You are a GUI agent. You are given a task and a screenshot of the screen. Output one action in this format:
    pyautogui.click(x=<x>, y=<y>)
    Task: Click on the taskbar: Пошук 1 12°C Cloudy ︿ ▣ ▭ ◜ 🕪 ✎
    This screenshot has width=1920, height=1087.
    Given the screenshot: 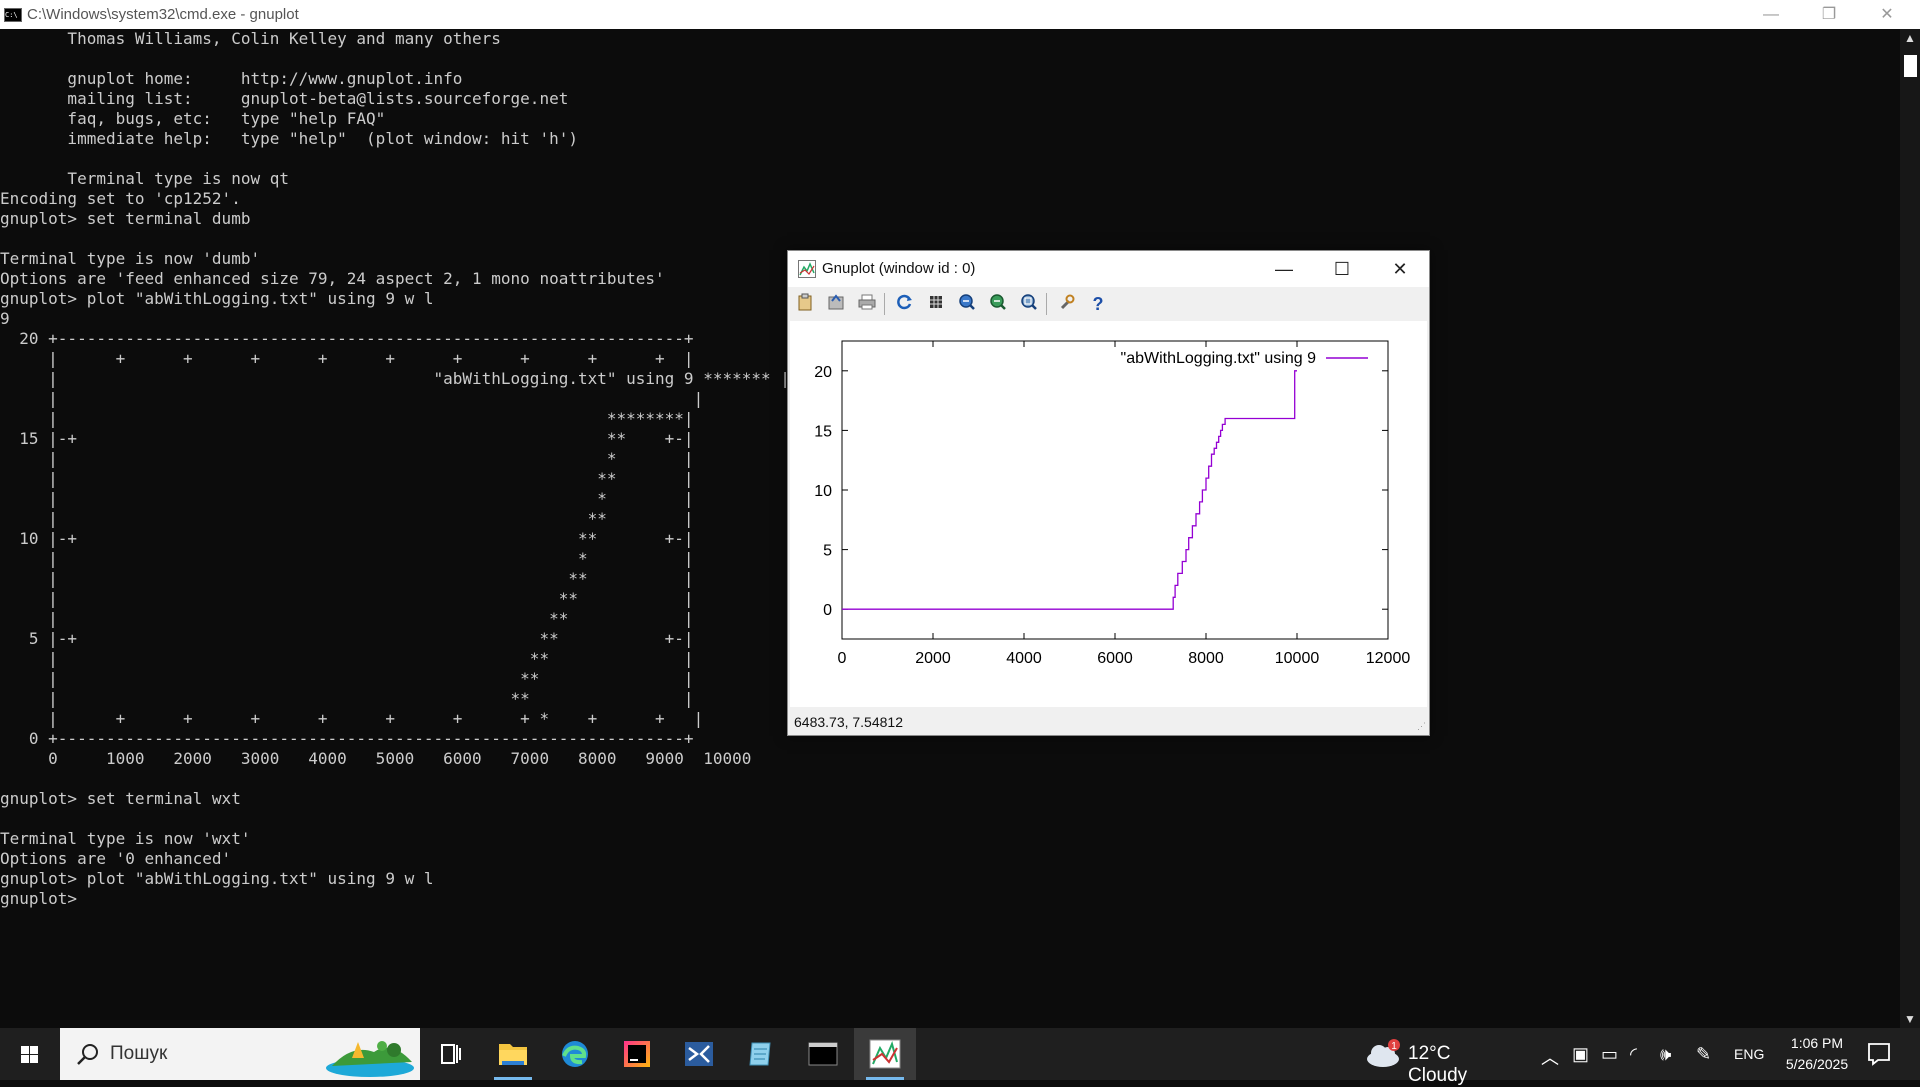 What is the action you would take?
    pyautogui.click(x=960, y=1057)
    